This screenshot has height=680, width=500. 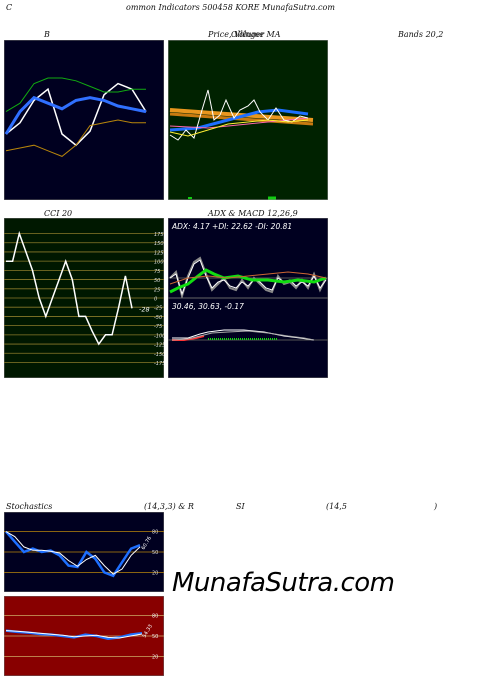 I want to click on stochastics-tick-label: 50, so click(x=155, y=553).